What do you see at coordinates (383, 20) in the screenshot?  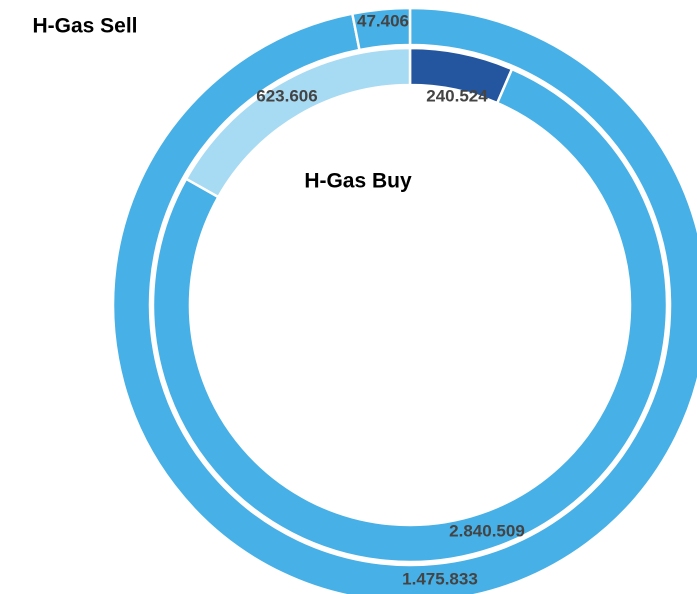 I see `value-label: 47.406` at bounding box center [383, 20].